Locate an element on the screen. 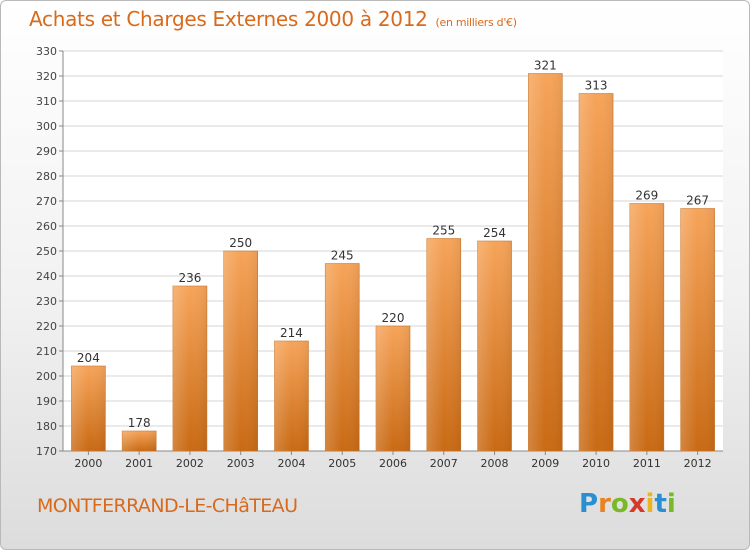  bar-shade-2002 is located at coordinates (189, 368).